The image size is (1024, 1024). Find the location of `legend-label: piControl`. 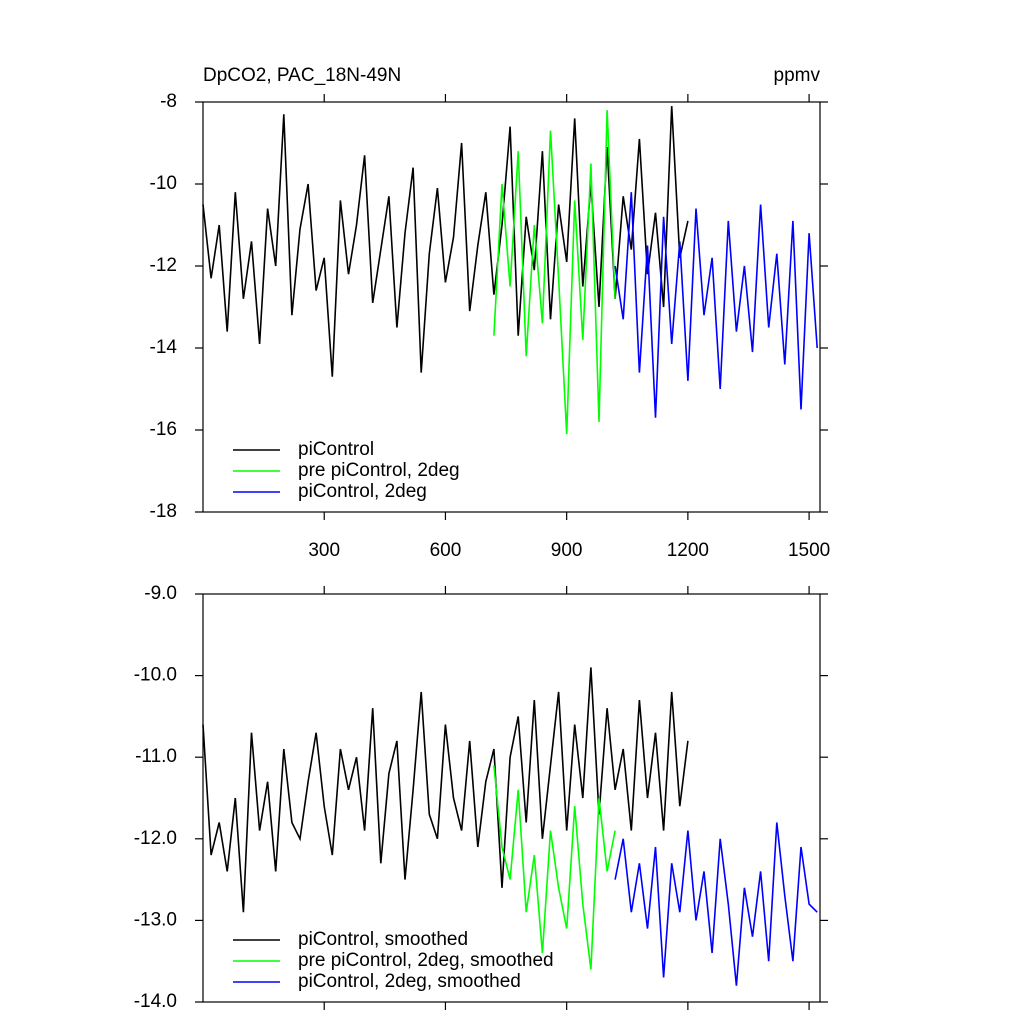

legend-label: piControl is located at coordinates (336, 449).